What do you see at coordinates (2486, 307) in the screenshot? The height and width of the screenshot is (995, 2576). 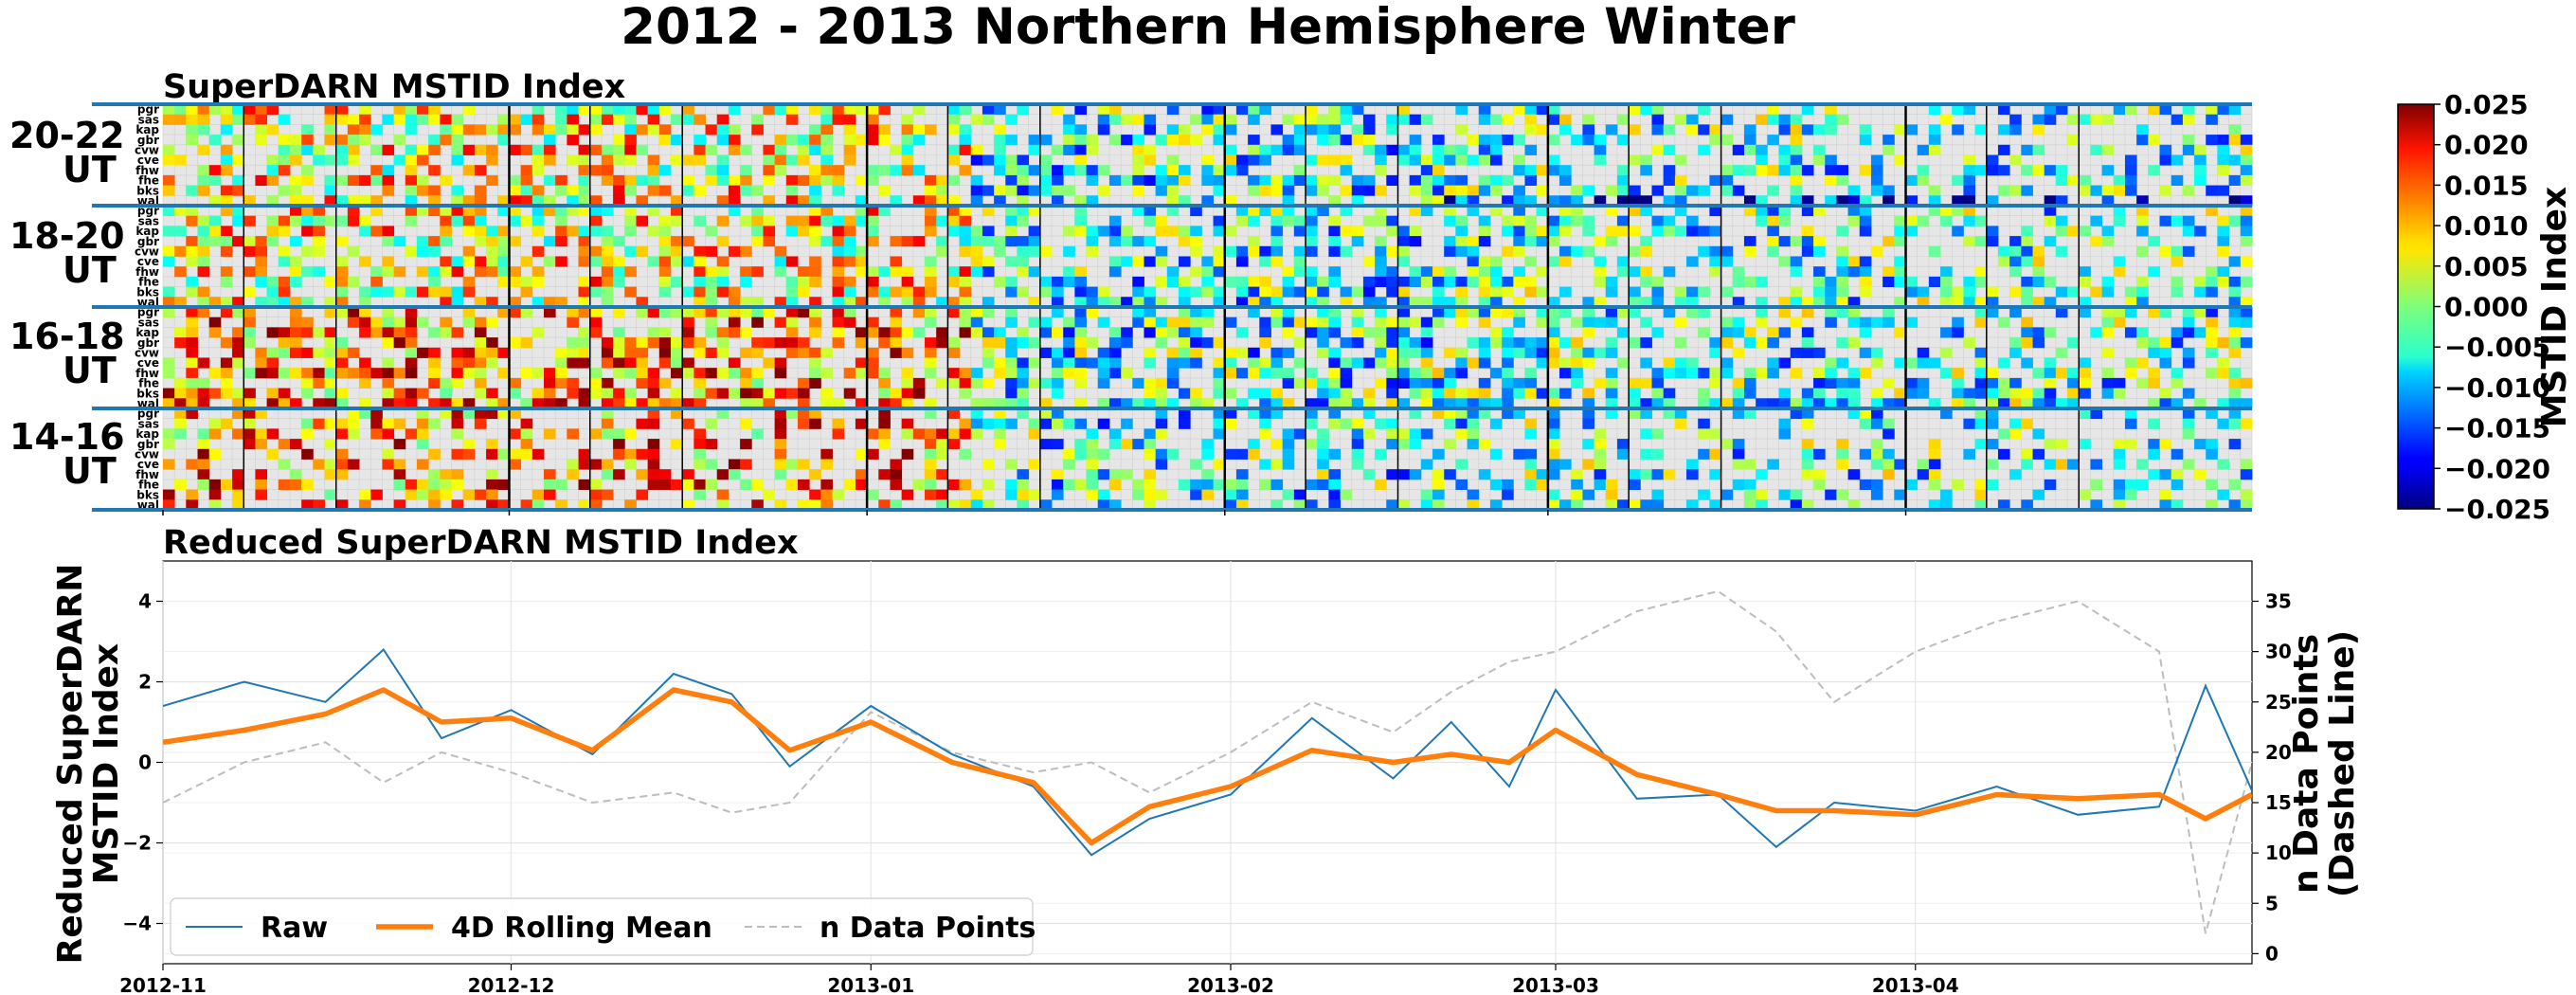 I see `colorbar-tick-label: 0.000` at bounding box center [2486, 307].